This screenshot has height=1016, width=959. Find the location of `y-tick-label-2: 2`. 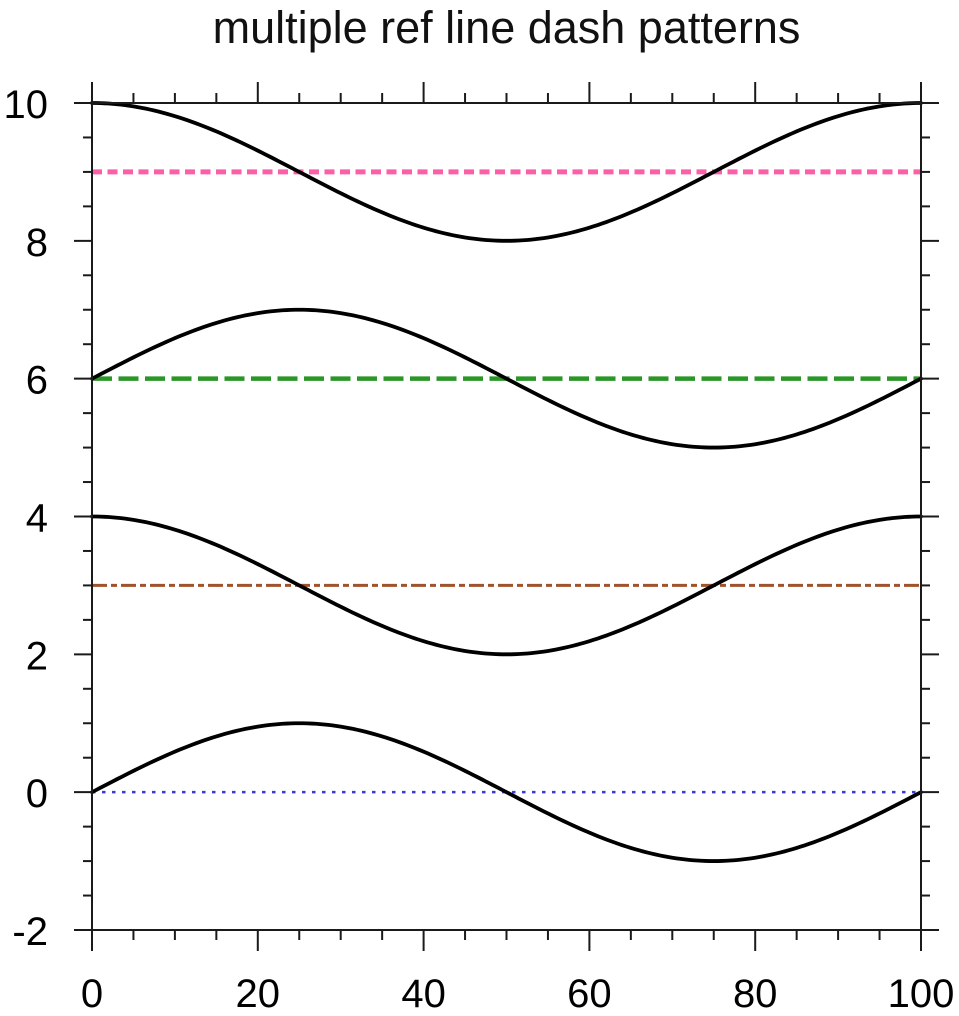

y-tick-label-2: 2 is located at coordinates (37, 656).